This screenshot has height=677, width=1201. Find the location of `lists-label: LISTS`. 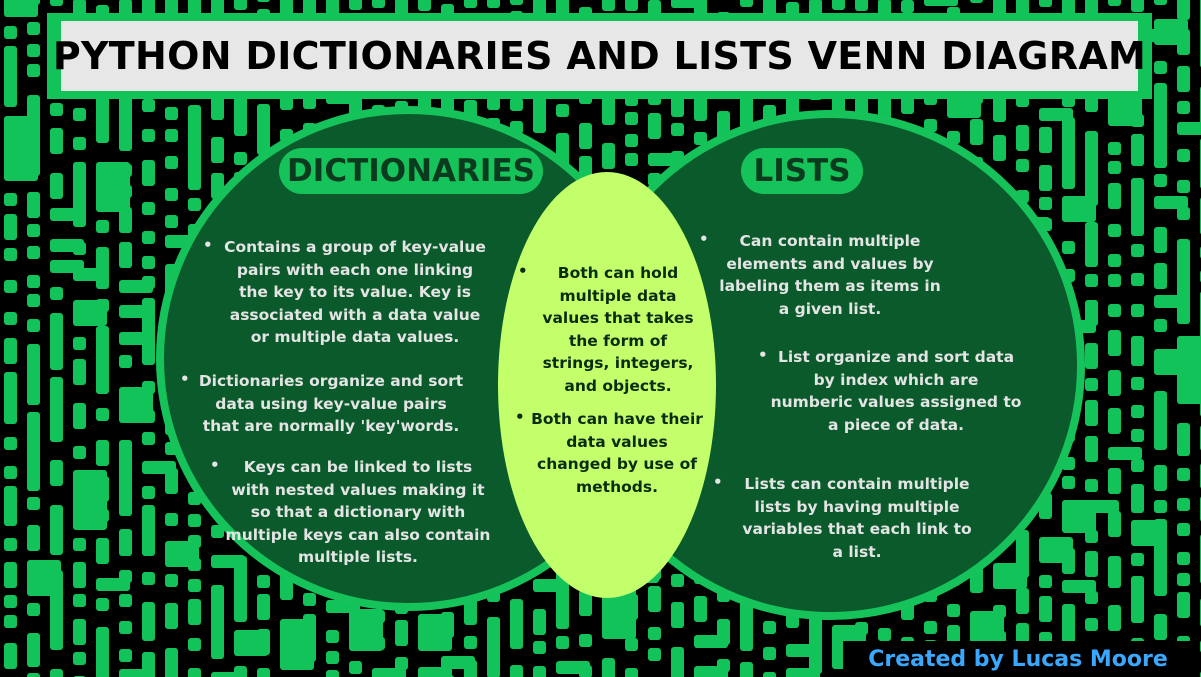

lists-label: LISTS is located at coordinates (802, 171).